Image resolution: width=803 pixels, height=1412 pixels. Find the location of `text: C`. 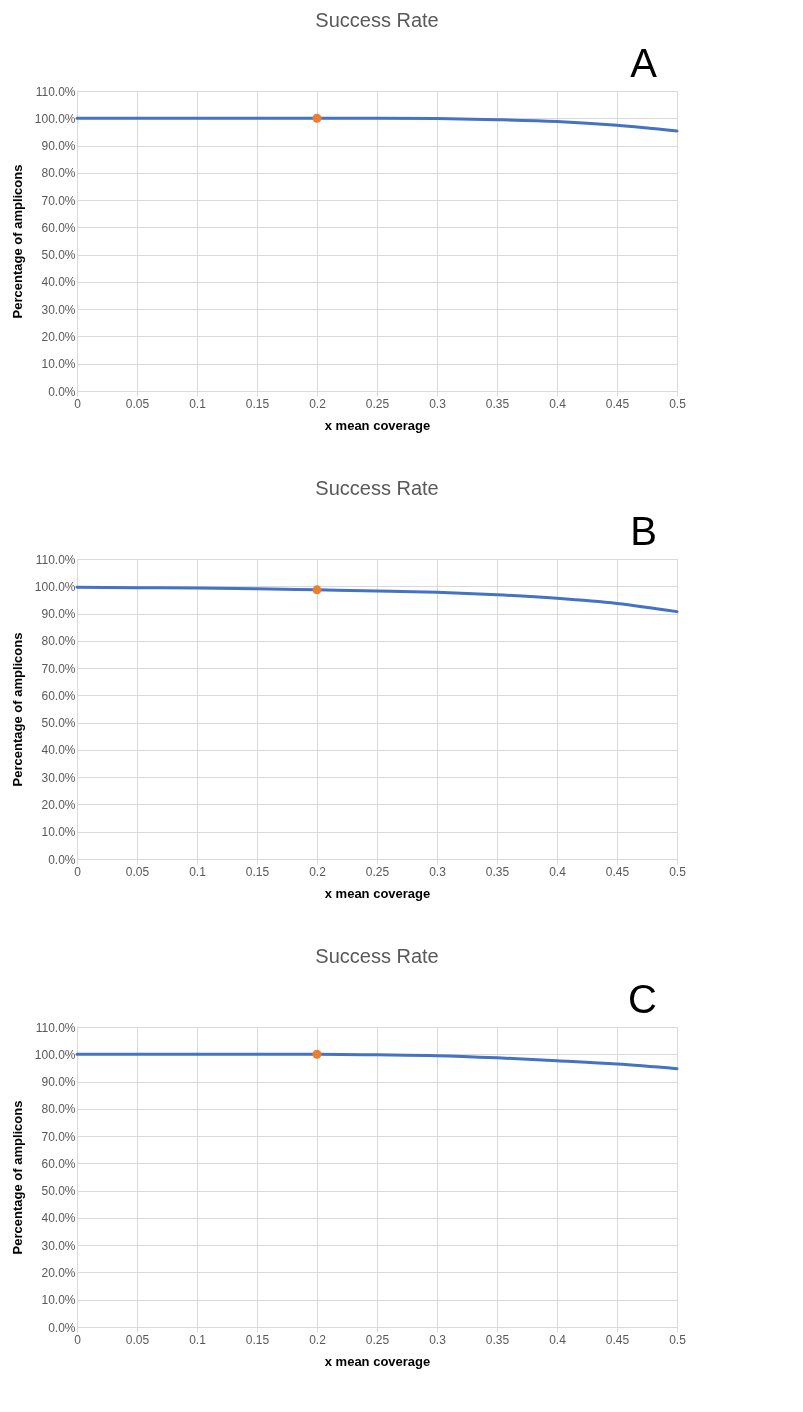

text: C is located at coordinates (642, 999).